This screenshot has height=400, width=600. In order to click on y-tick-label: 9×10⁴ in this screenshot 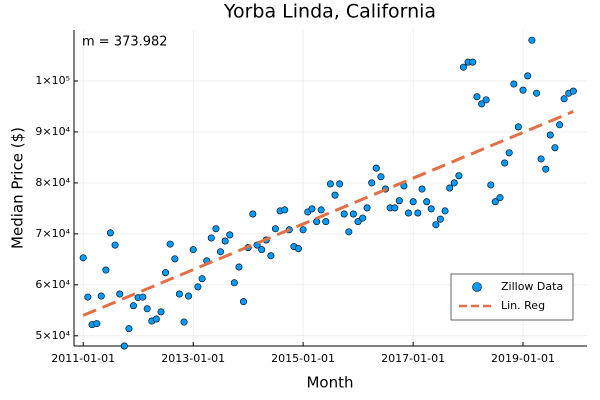, I will do `click(52, 131)`.